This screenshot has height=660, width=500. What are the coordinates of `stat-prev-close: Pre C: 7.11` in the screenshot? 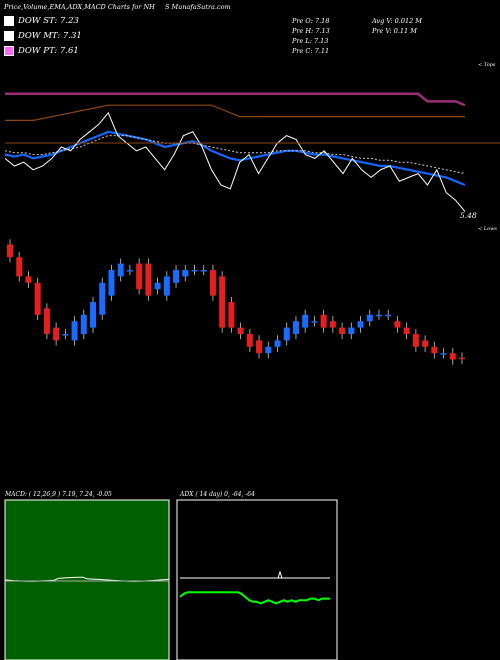 It's located at (311, 51).